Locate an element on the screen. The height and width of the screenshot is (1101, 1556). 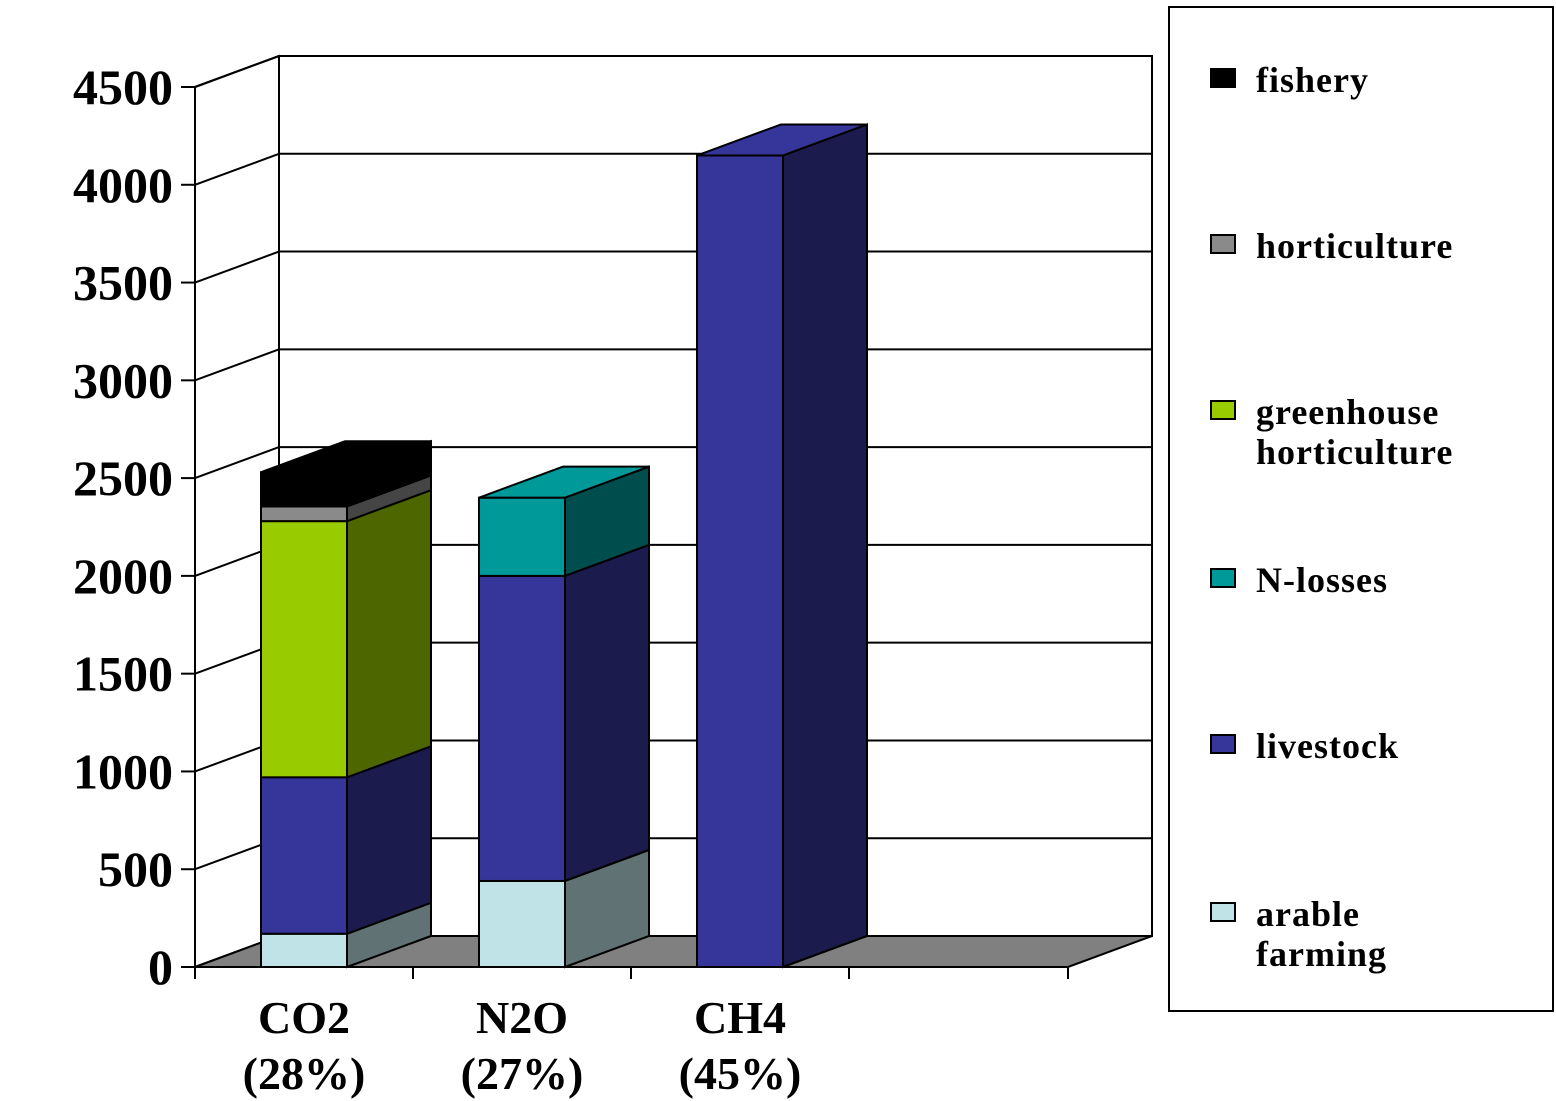
legend-item-horticulture: horticulture is located at coordinates (1378, 246).